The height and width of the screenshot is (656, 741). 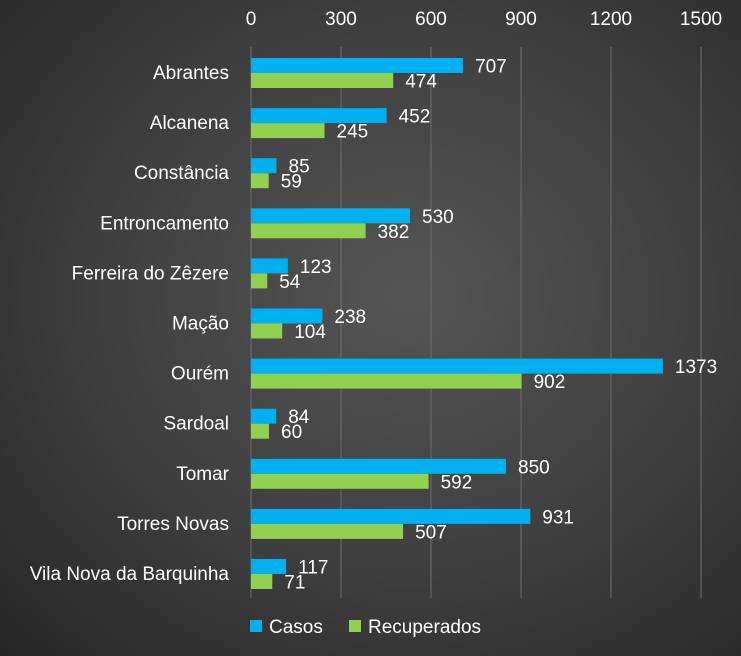 I want to click on data-label-recuperados: 902, so click(x=550, y=382).